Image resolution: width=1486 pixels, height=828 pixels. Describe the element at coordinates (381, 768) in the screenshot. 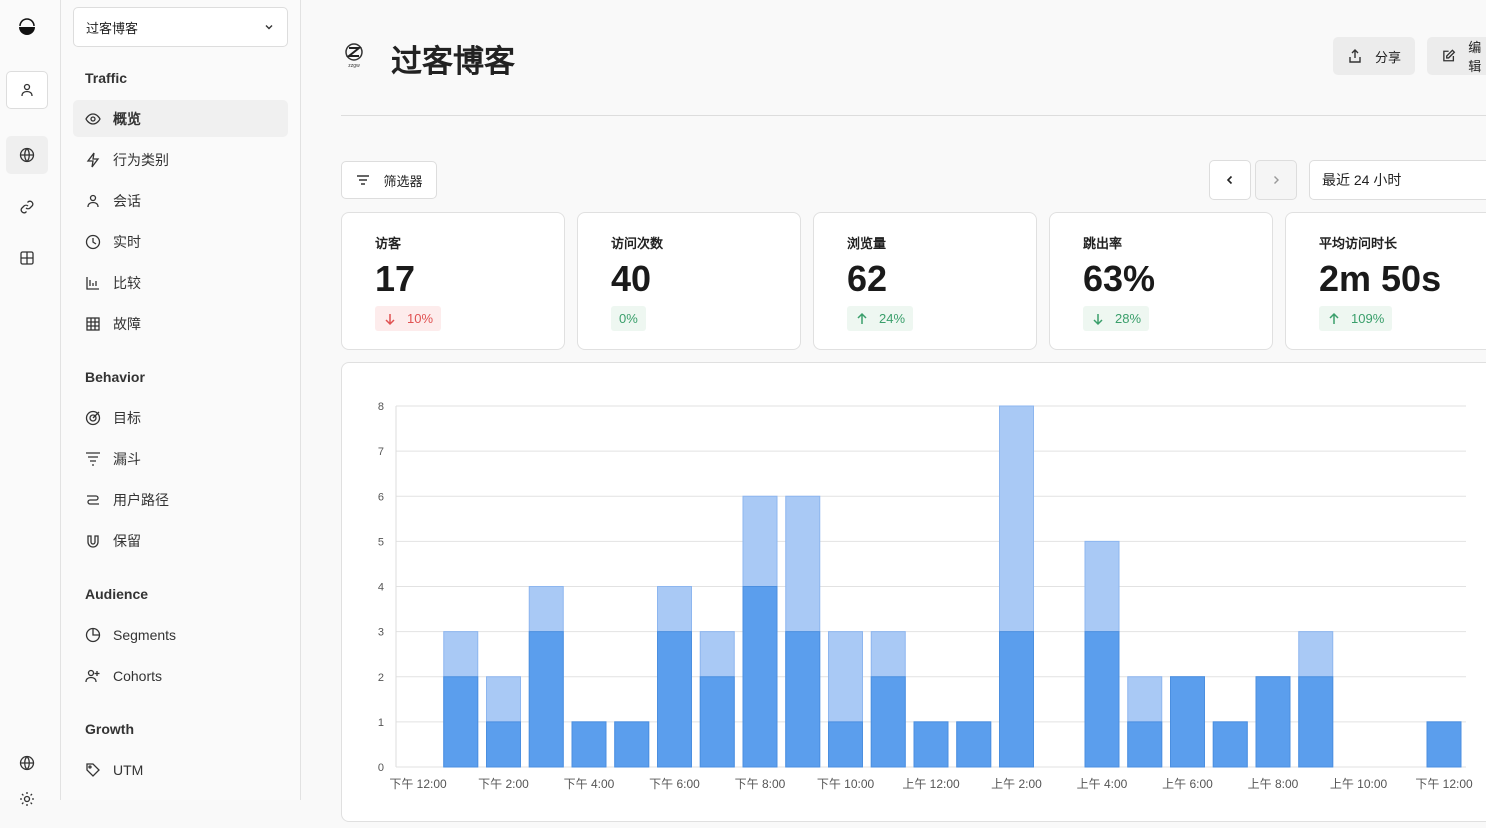

I see `y-tick-label: 0` at that location.